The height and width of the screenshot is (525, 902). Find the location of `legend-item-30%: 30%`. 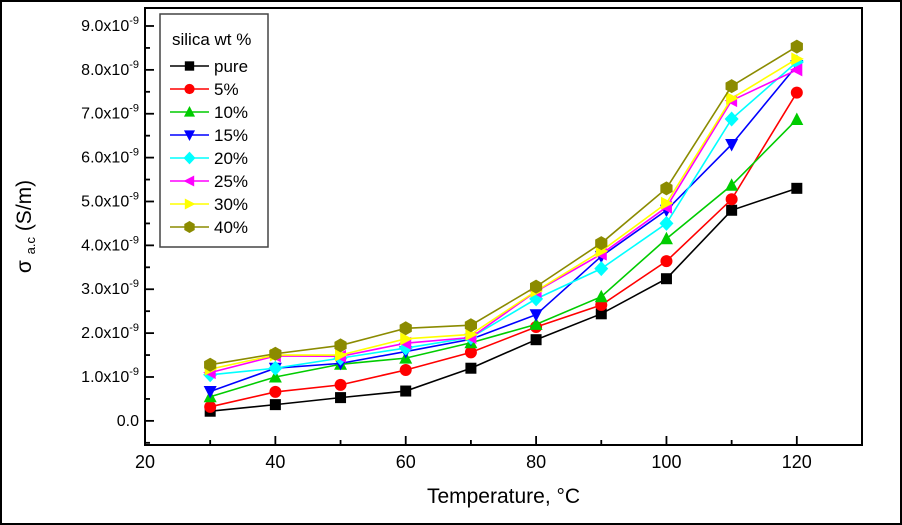

legend-item-30%: 30% is located at coordinates (209, 204).